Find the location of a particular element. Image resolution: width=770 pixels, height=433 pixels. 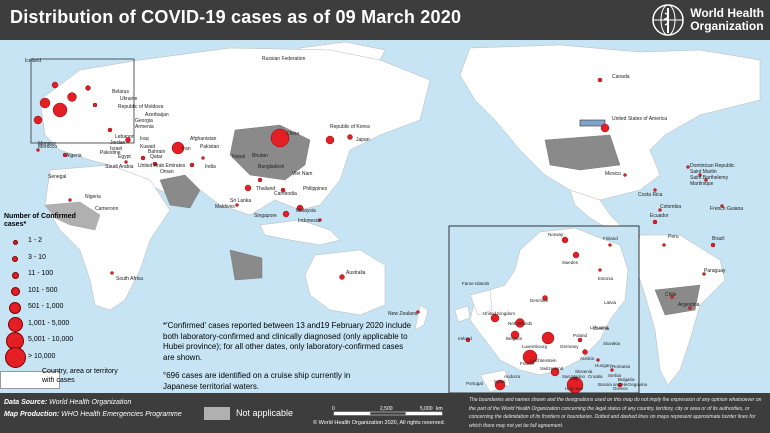

dot-germany-main is located at coordinates (72, 97).